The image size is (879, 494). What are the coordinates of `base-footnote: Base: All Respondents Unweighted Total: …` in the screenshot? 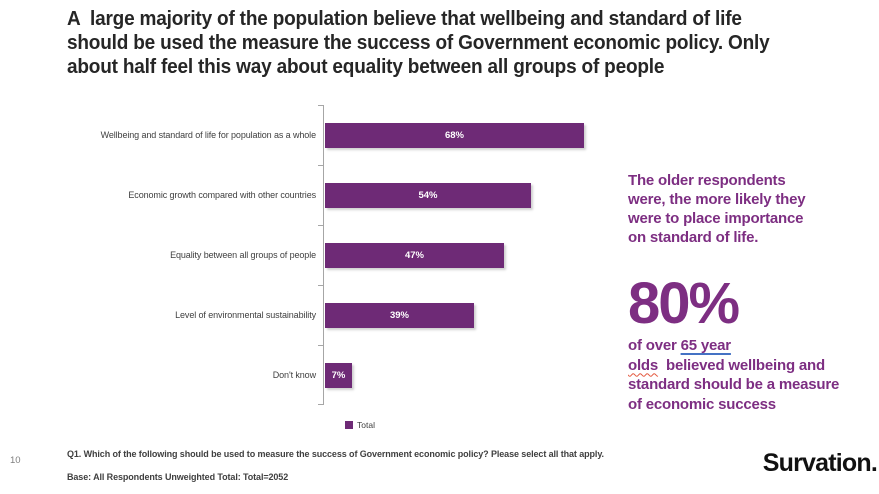 It's located at (178, 477).